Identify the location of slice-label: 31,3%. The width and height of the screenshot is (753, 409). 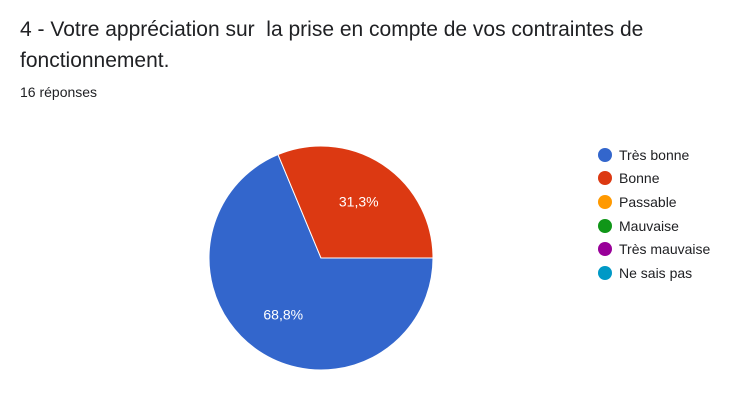
(359, 201).